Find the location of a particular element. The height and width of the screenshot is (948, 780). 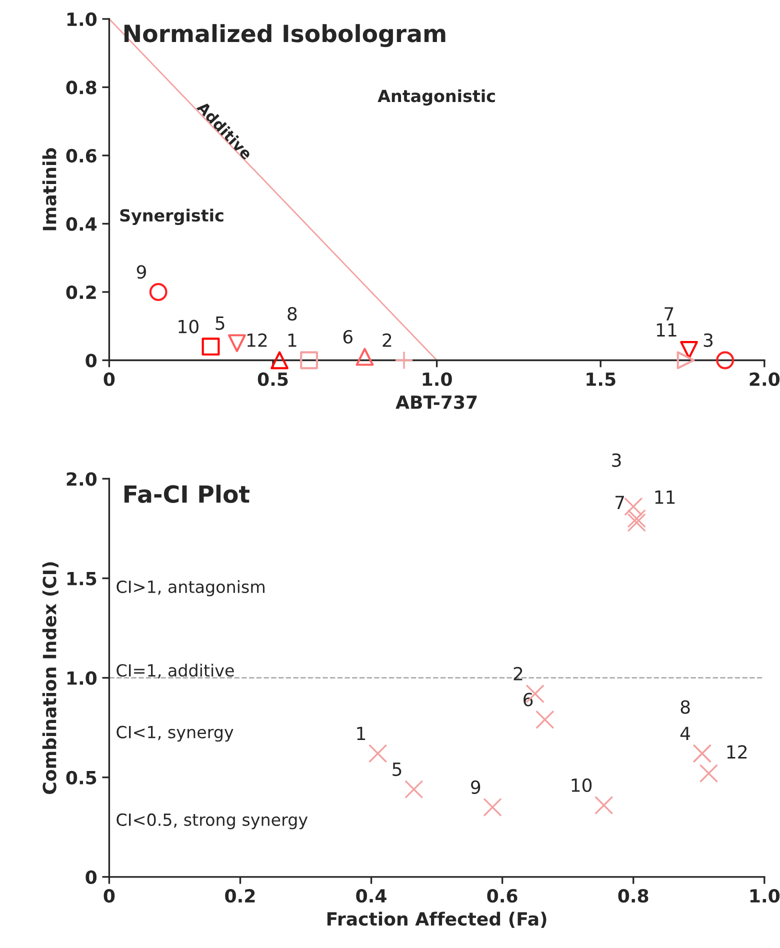

x-tick-label: 1.5 is located at coordinates (601, 379).